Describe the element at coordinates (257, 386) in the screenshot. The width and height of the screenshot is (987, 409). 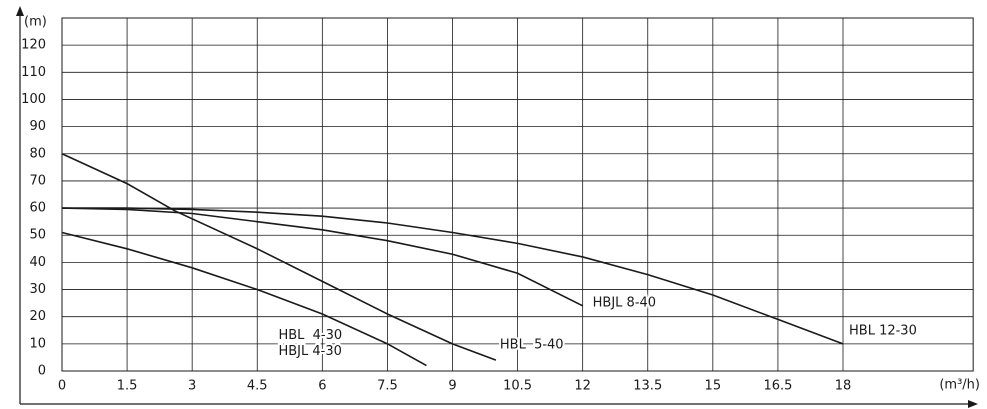
I see `x-tick-label: 4.5` at that location.